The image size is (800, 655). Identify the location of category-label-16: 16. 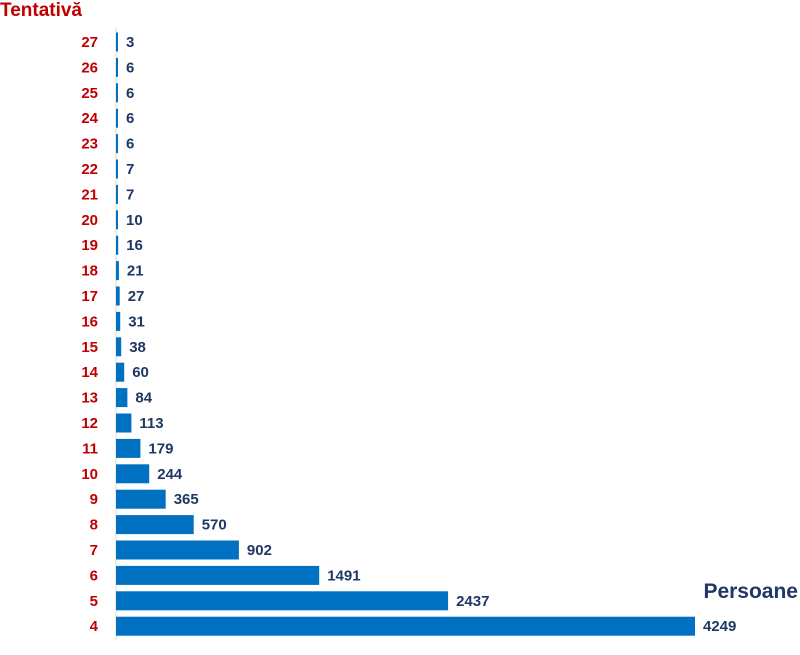
(89, 321).